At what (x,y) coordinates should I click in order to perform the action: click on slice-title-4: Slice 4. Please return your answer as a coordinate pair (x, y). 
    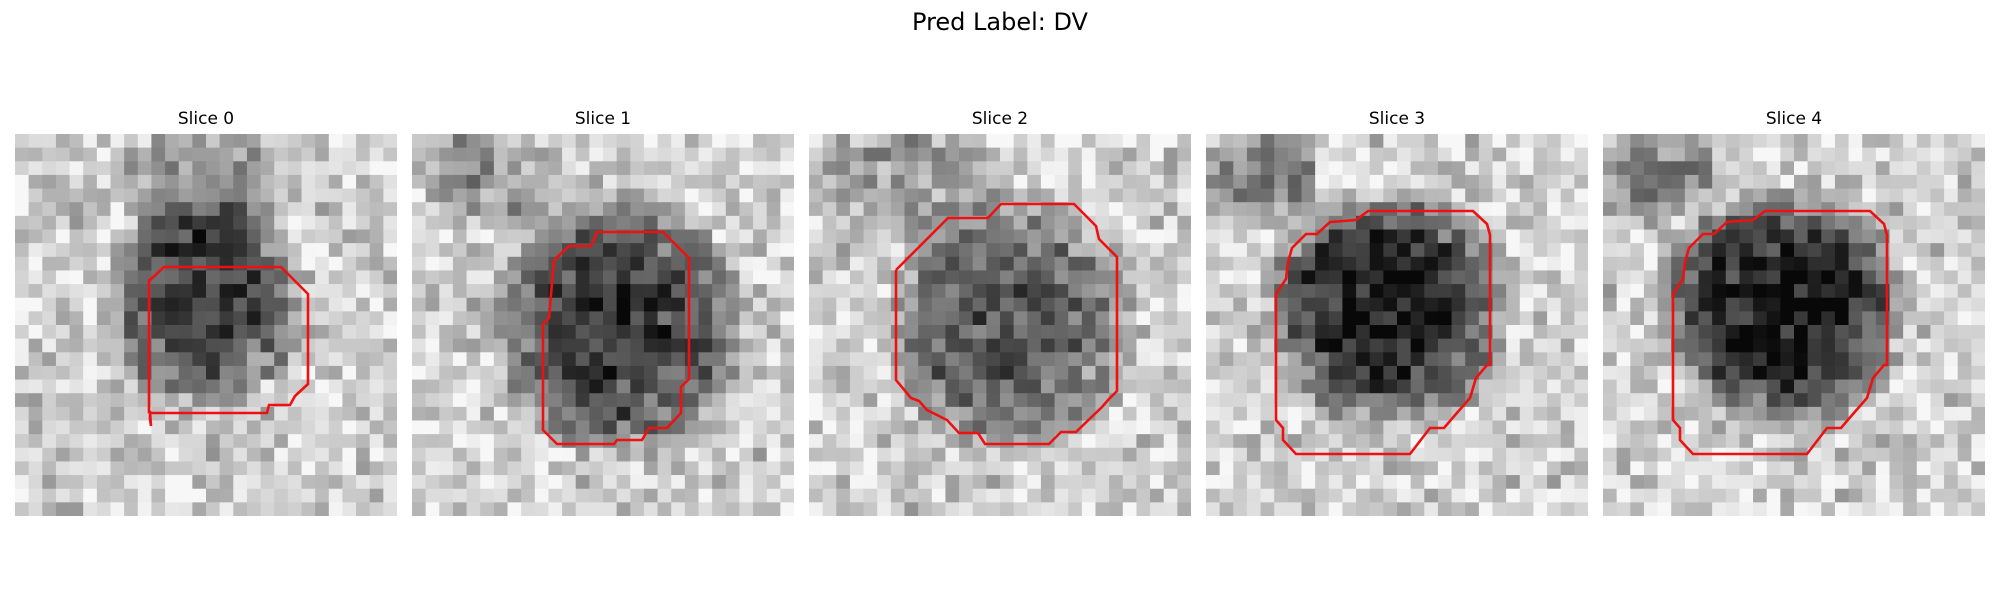
    Looking at the image, I should click on (1794, 119).